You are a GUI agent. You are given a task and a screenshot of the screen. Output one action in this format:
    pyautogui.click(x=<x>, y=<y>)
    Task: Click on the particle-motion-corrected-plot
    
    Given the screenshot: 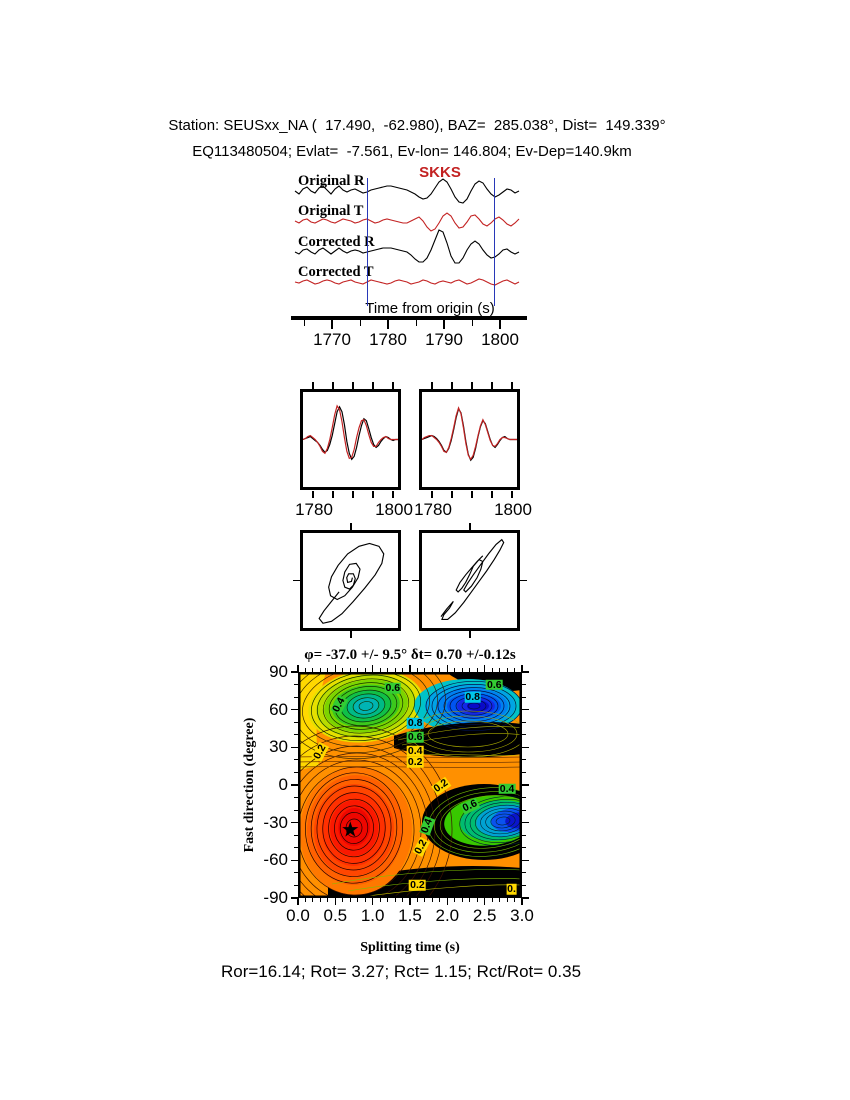 What is the action you would take?
    pyautogui.click(x=472, y=579)
    